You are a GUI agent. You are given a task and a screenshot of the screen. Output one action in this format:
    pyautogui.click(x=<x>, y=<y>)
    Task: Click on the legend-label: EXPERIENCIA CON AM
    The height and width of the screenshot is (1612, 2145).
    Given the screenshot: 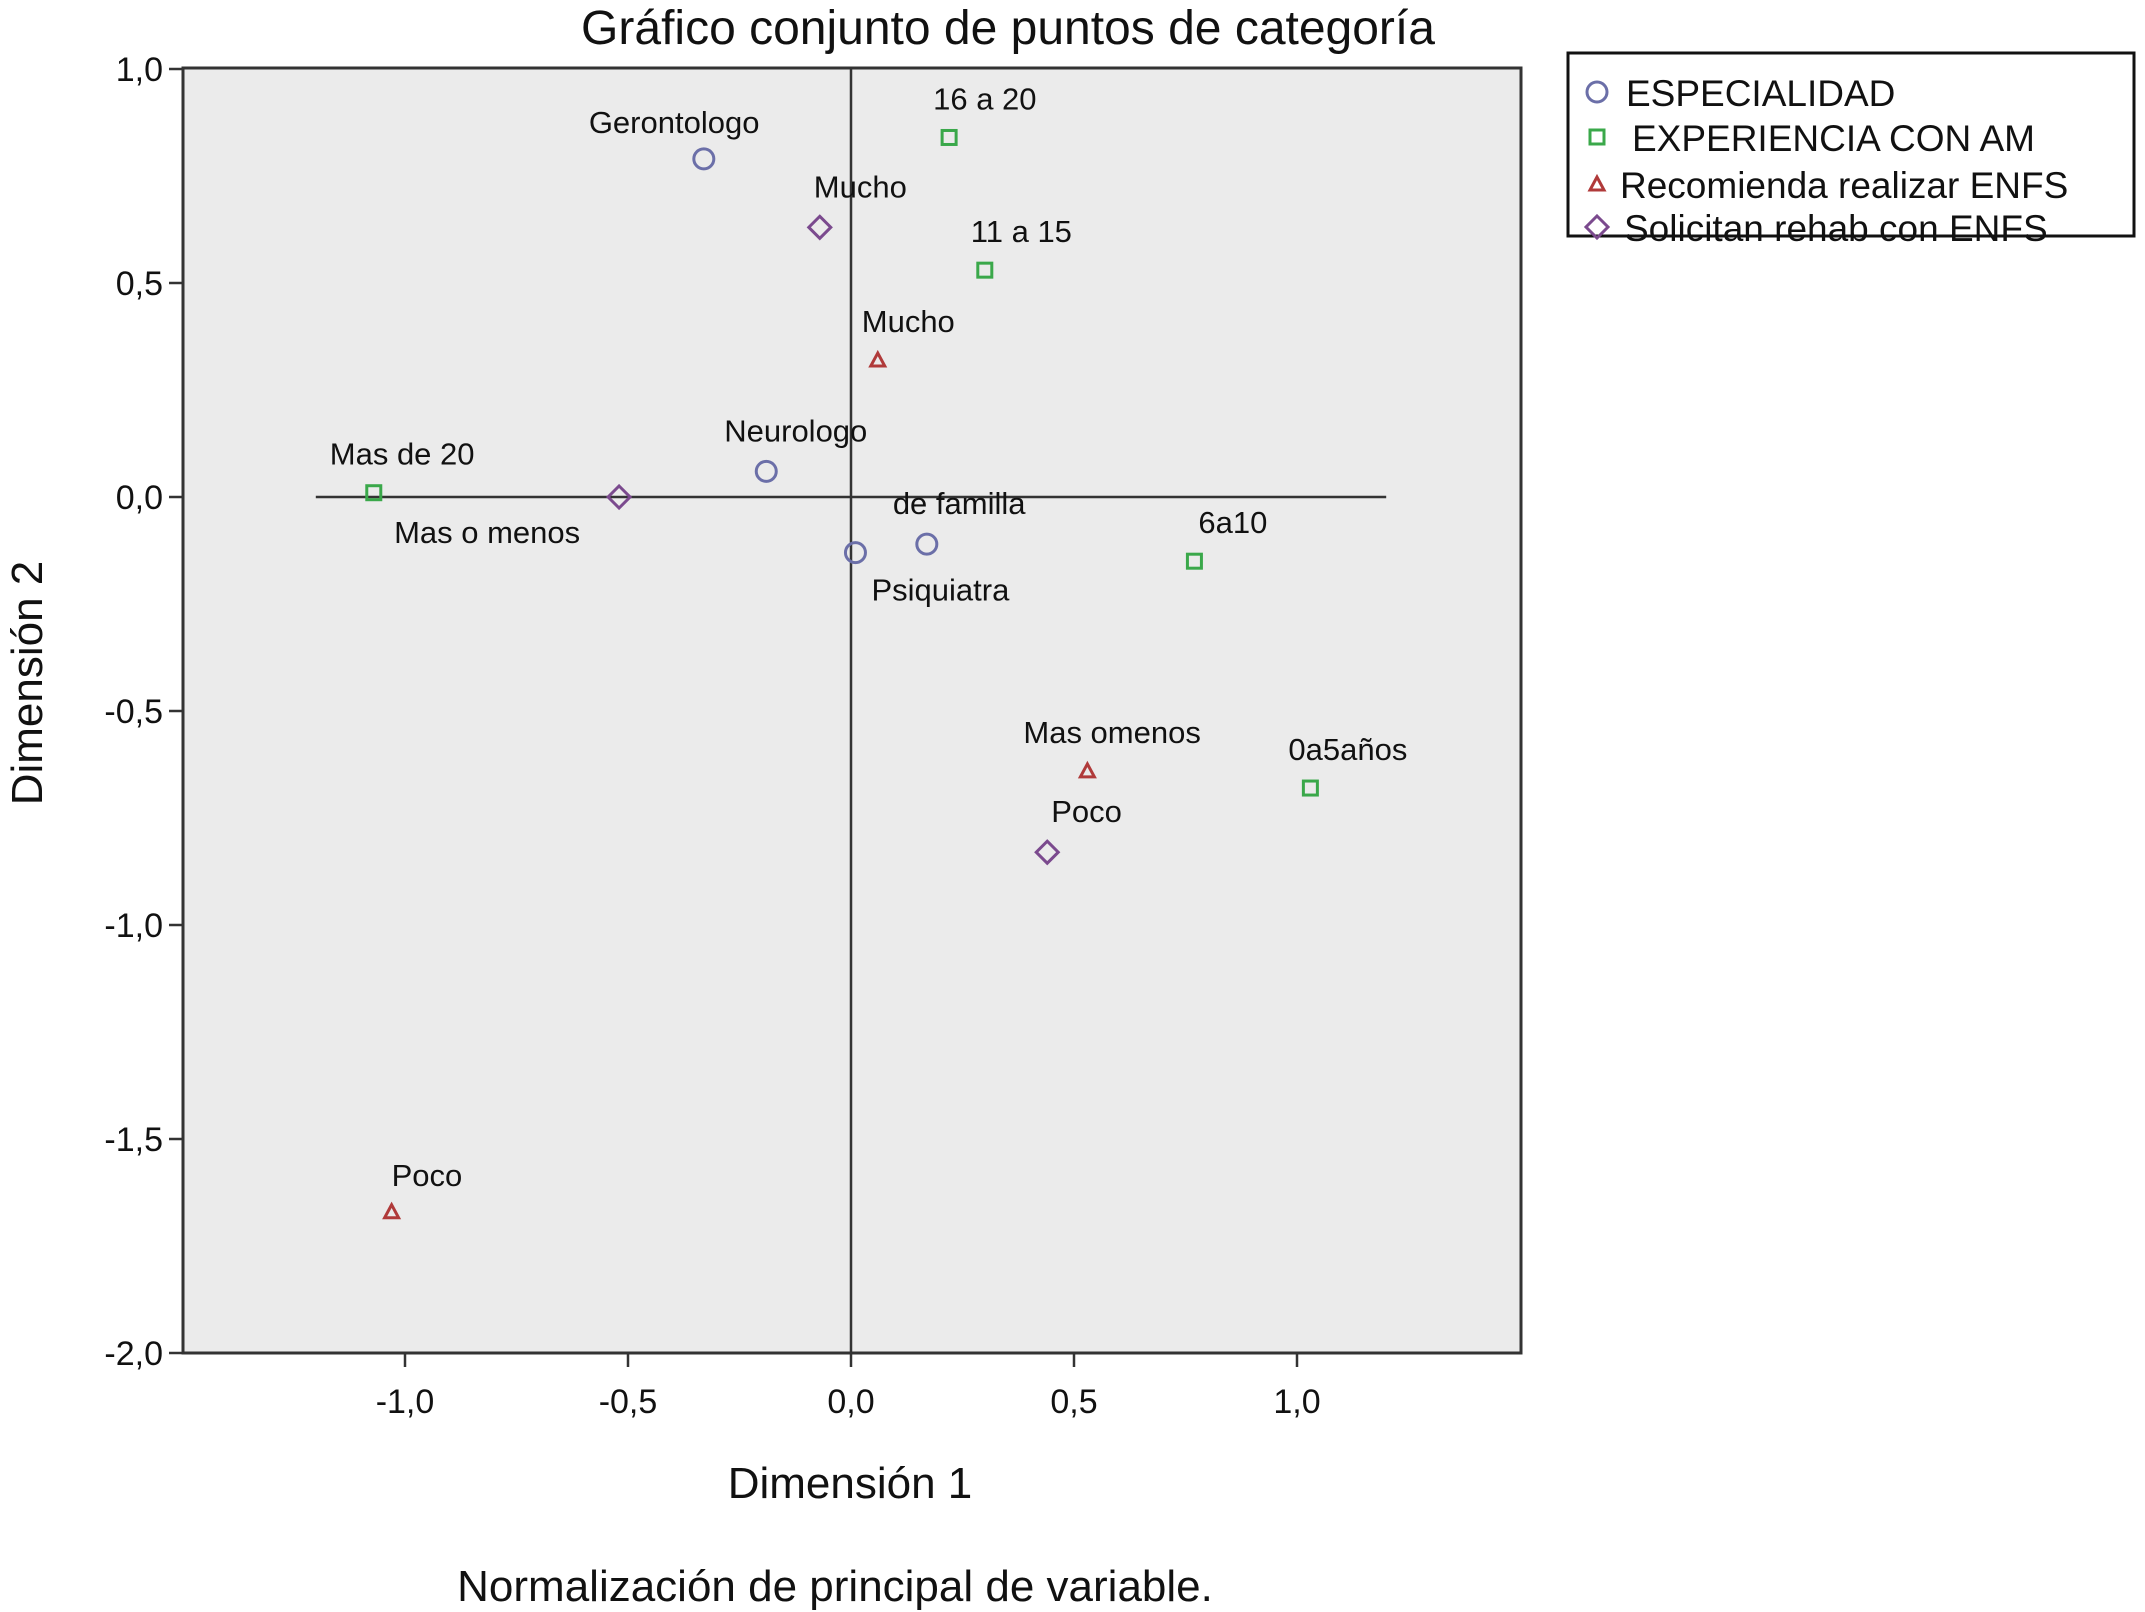 What is the action you would take?
    pyautogui.click(x=1833, y=138)
    